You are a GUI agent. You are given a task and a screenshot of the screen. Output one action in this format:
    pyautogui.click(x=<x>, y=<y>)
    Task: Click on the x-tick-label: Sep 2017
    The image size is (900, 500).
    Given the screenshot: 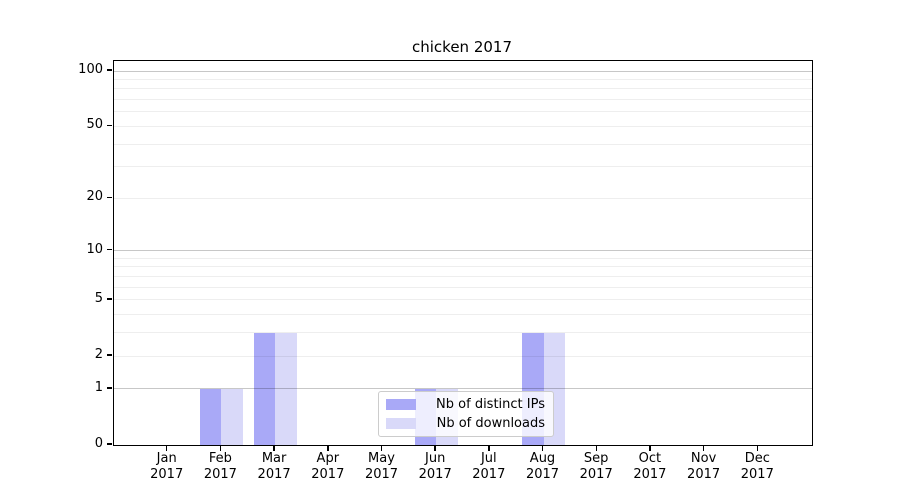 What is the action you would take?
    pyautogui.click(x=596, y=467)
    